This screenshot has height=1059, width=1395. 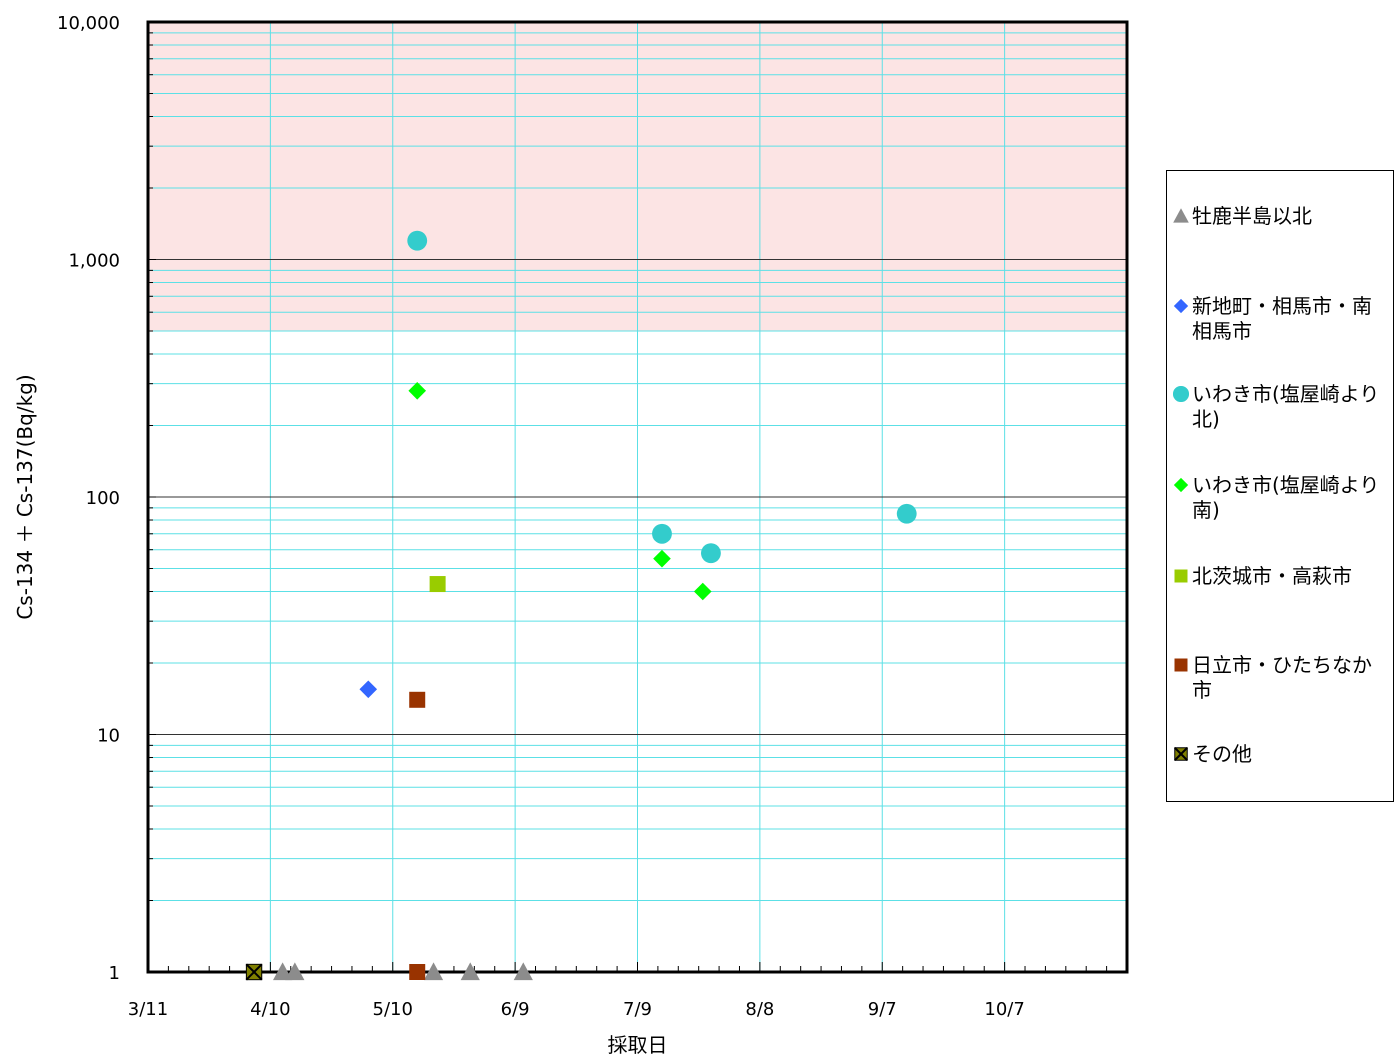 I want to click on y-tick-label: 1, so click(x=114, y=973).